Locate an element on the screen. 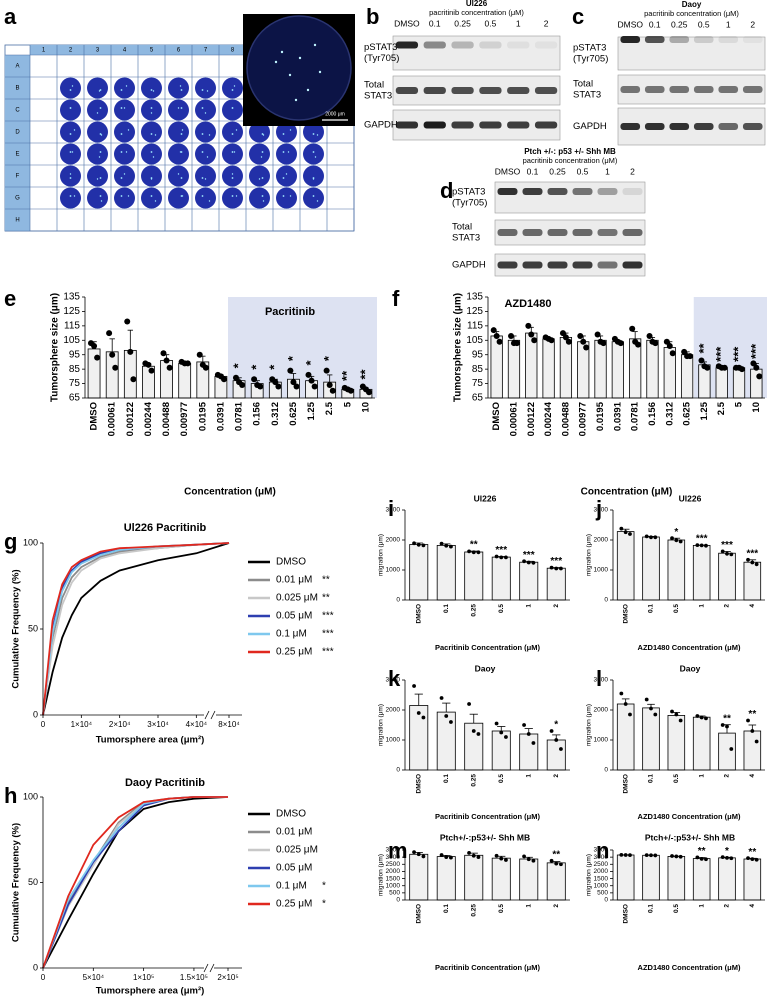 This screenshot has width=771, height=996. x-tick-label: 4 is located at coordinates (752, 606).